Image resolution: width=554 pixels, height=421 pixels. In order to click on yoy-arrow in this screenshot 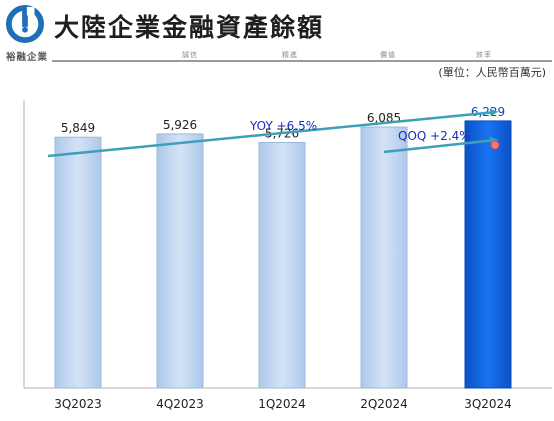, I will do `click(272, 133)`.